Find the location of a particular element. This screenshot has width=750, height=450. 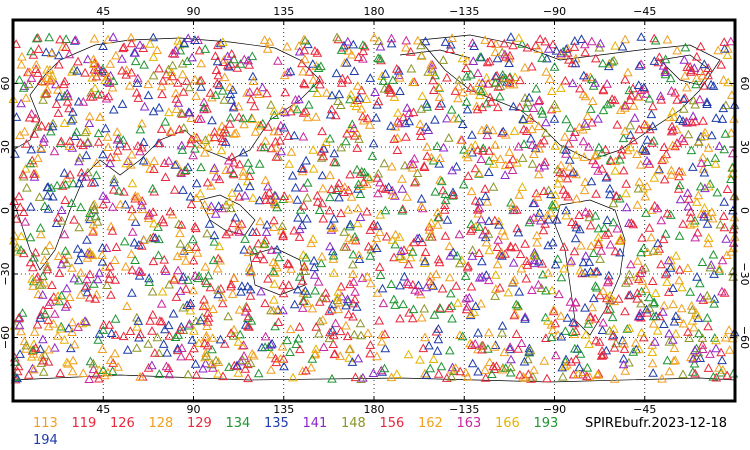

bottom-tick-label: 135 is located at coordinates (283, 409).